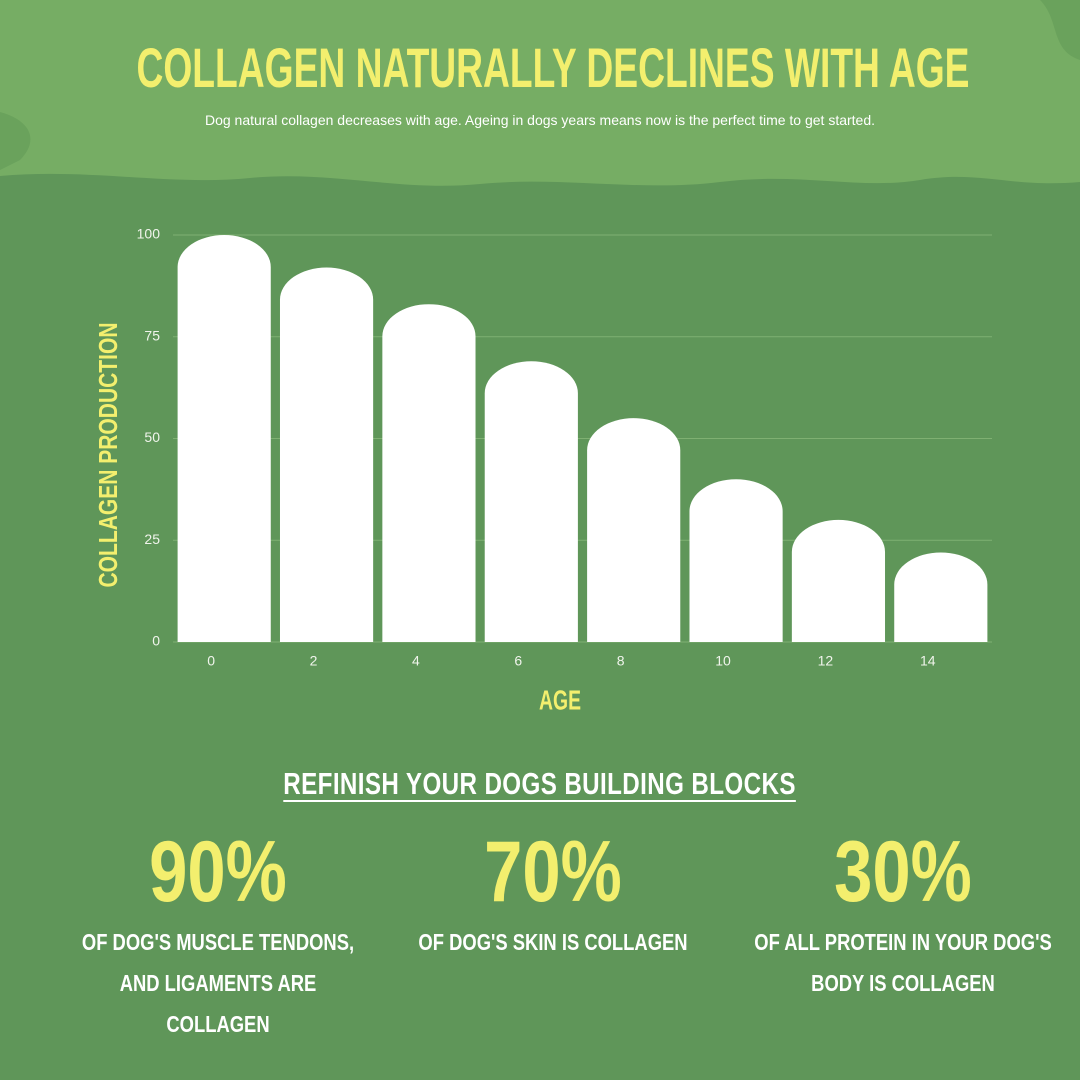  What do you see at coordinates (928, 661) in the screenshot?
I see `x-tick-label: 14` at bounding box center [928, 661].